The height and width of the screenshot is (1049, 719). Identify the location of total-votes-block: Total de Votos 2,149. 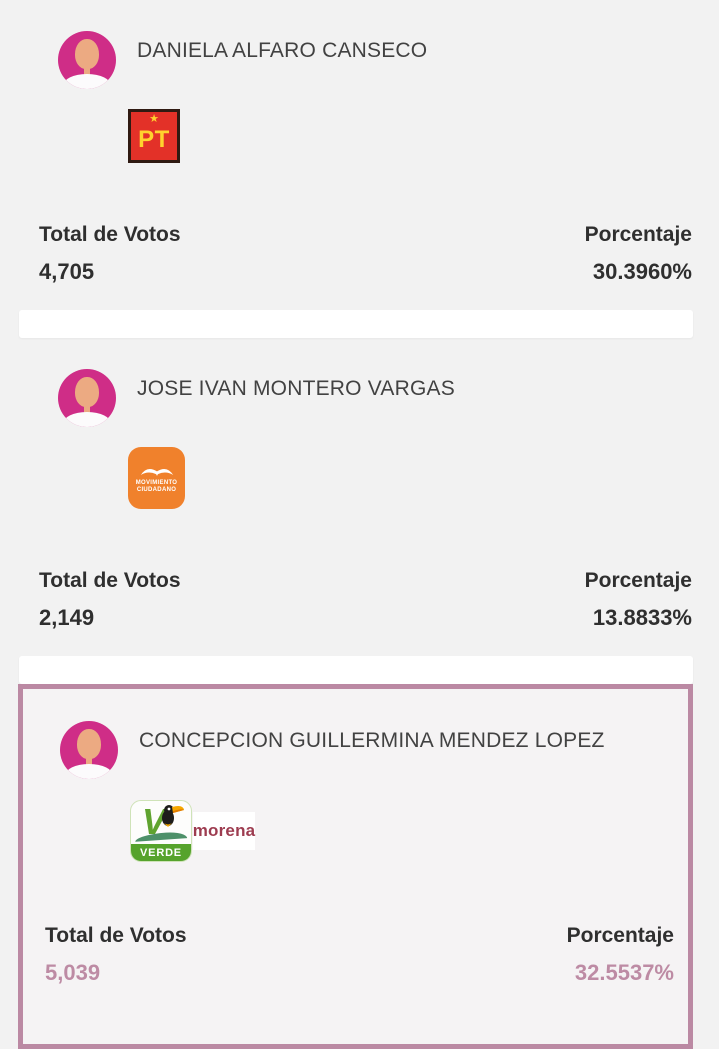
(110, 600).